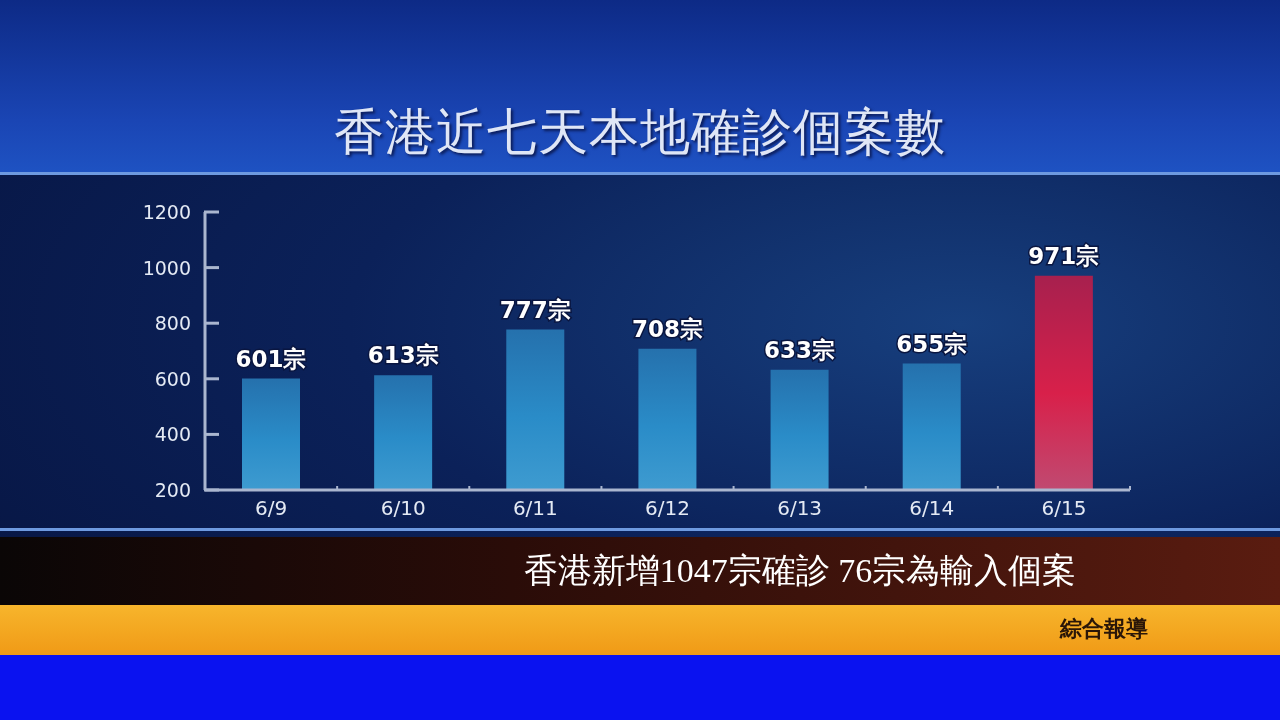 Image resolution: width=1280 pixels, height=720 pixels. Describe the element at coordinates (800, 508) in the screenshot. I see `x-tick-label: 6/13` at that location.